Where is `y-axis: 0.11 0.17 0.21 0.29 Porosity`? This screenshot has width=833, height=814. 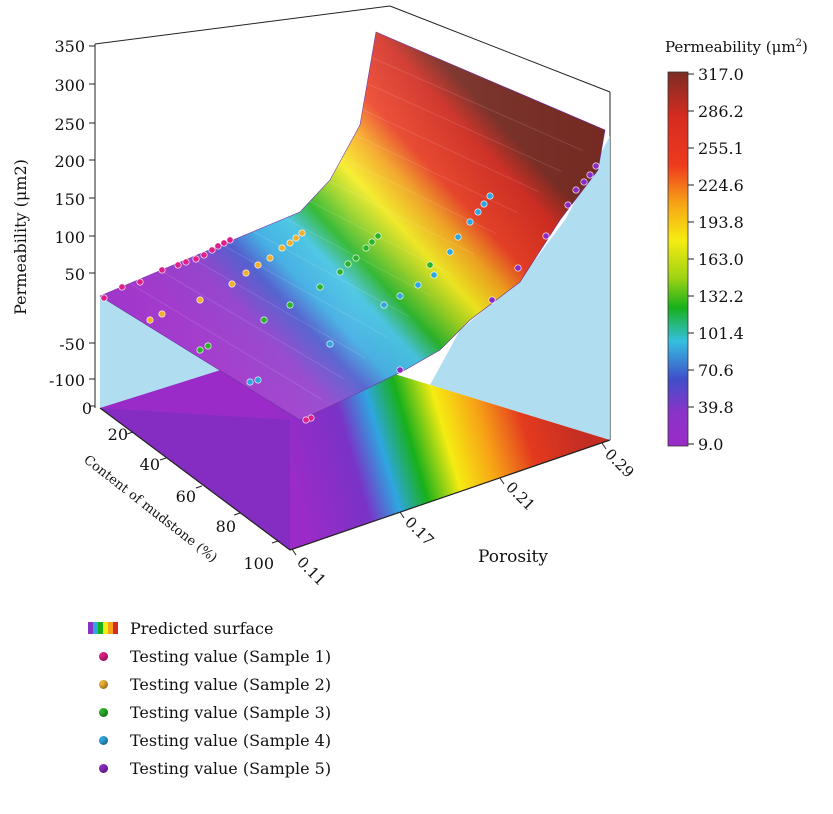 y-axis: 0.11 0.17 0.21 0.29 Porosity is located at coordinates (464, 515).